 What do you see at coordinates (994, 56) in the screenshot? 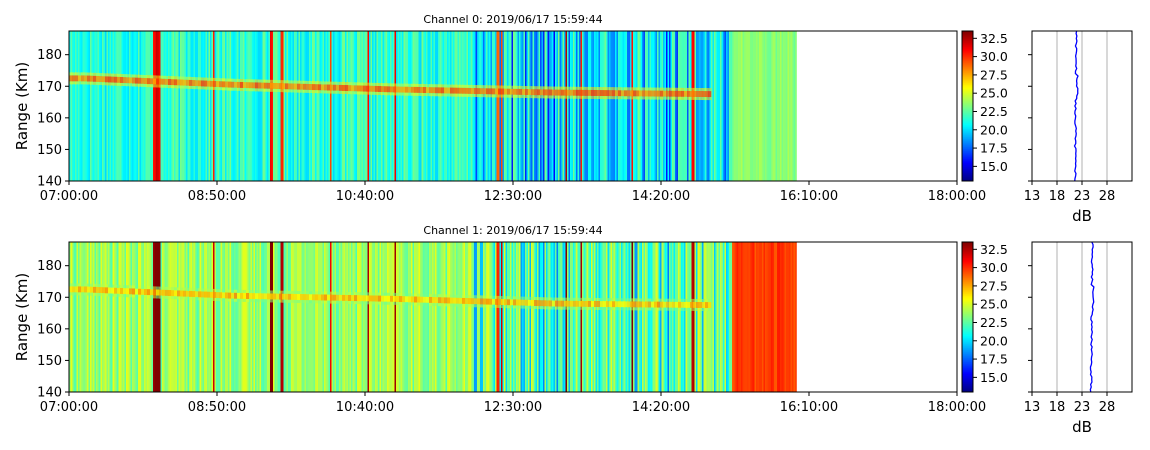
I see `colorbar-tick-label: 30.0` at bounding box center [994, 56].